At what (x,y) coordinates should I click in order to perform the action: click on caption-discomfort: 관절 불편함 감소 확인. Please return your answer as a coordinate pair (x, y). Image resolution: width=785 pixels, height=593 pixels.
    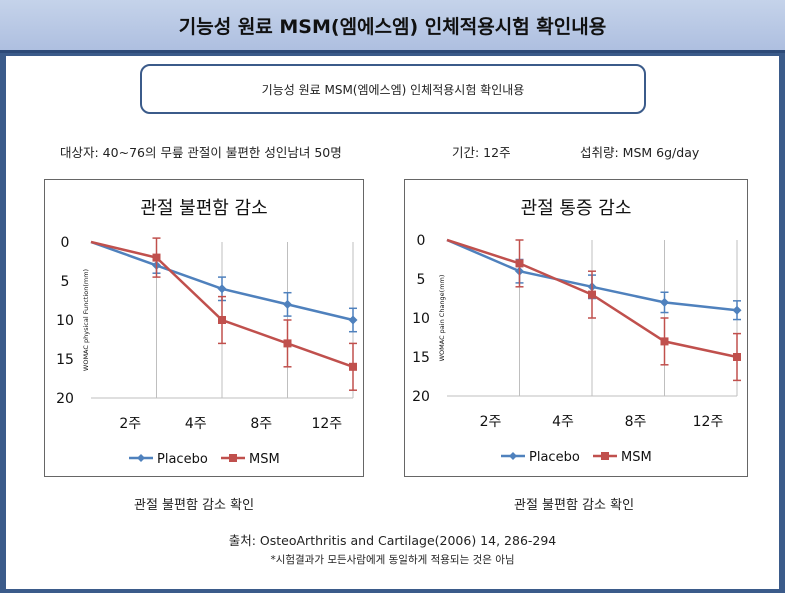
    Looking at the image, I should click on (194, 505).